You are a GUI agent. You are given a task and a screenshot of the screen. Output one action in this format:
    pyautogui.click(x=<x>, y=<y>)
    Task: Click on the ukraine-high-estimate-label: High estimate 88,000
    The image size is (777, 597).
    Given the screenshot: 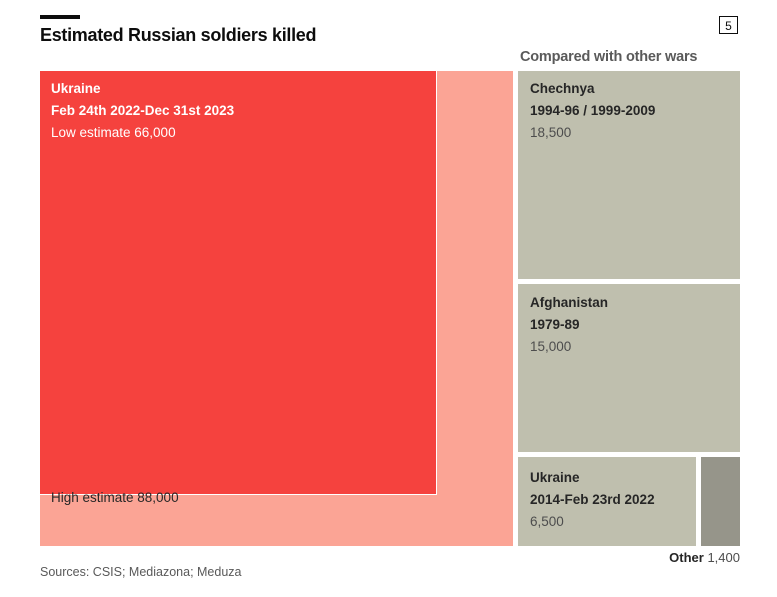 What is the action you would take?
    pyautogui.click(x=115, y=497)
    